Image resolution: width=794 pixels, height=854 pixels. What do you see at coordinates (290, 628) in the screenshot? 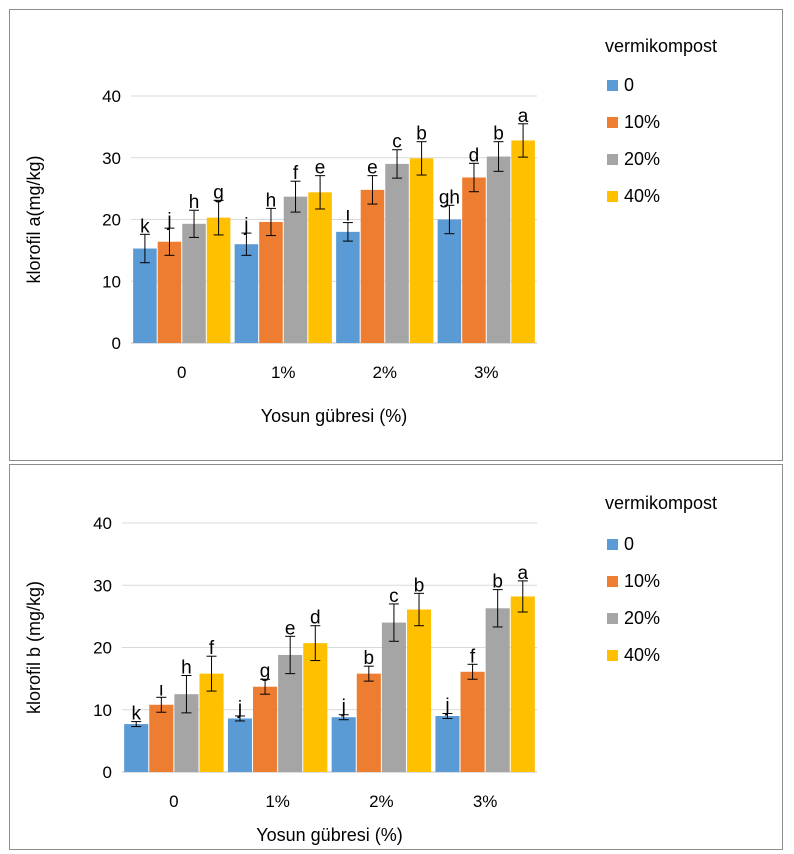
I see `chart-b-data-label: e` at bounding box center [290, 628].